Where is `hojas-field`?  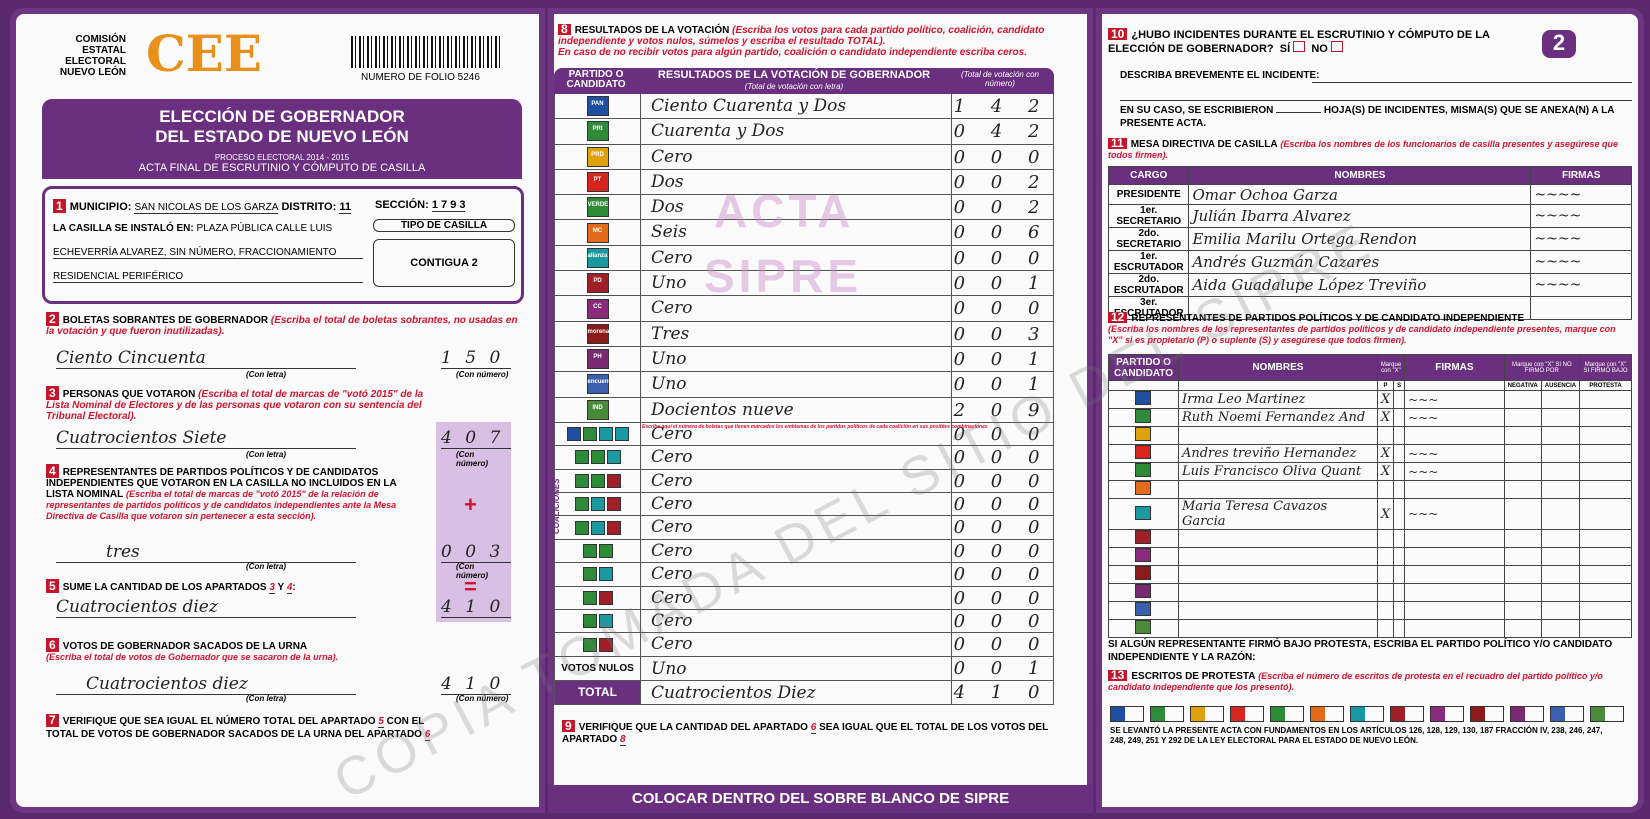 hojas-field is located at coordinates (1299, 112).